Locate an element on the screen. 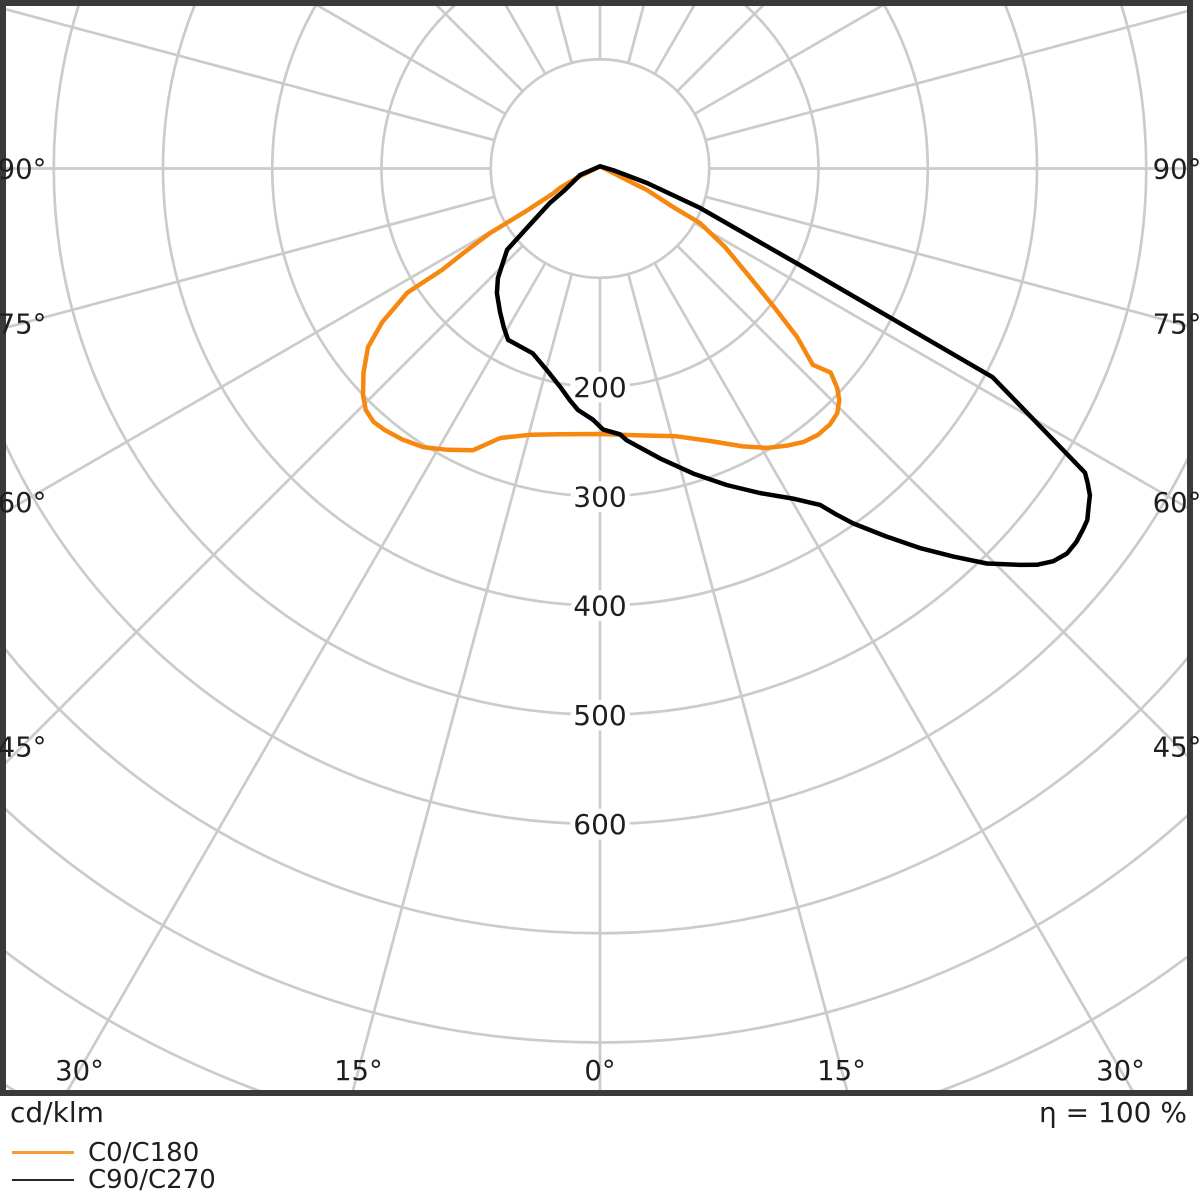 The width and height of the screenshot is (1200, 1200). radial-tick-label: 300 is located at coordinates (599, 496).